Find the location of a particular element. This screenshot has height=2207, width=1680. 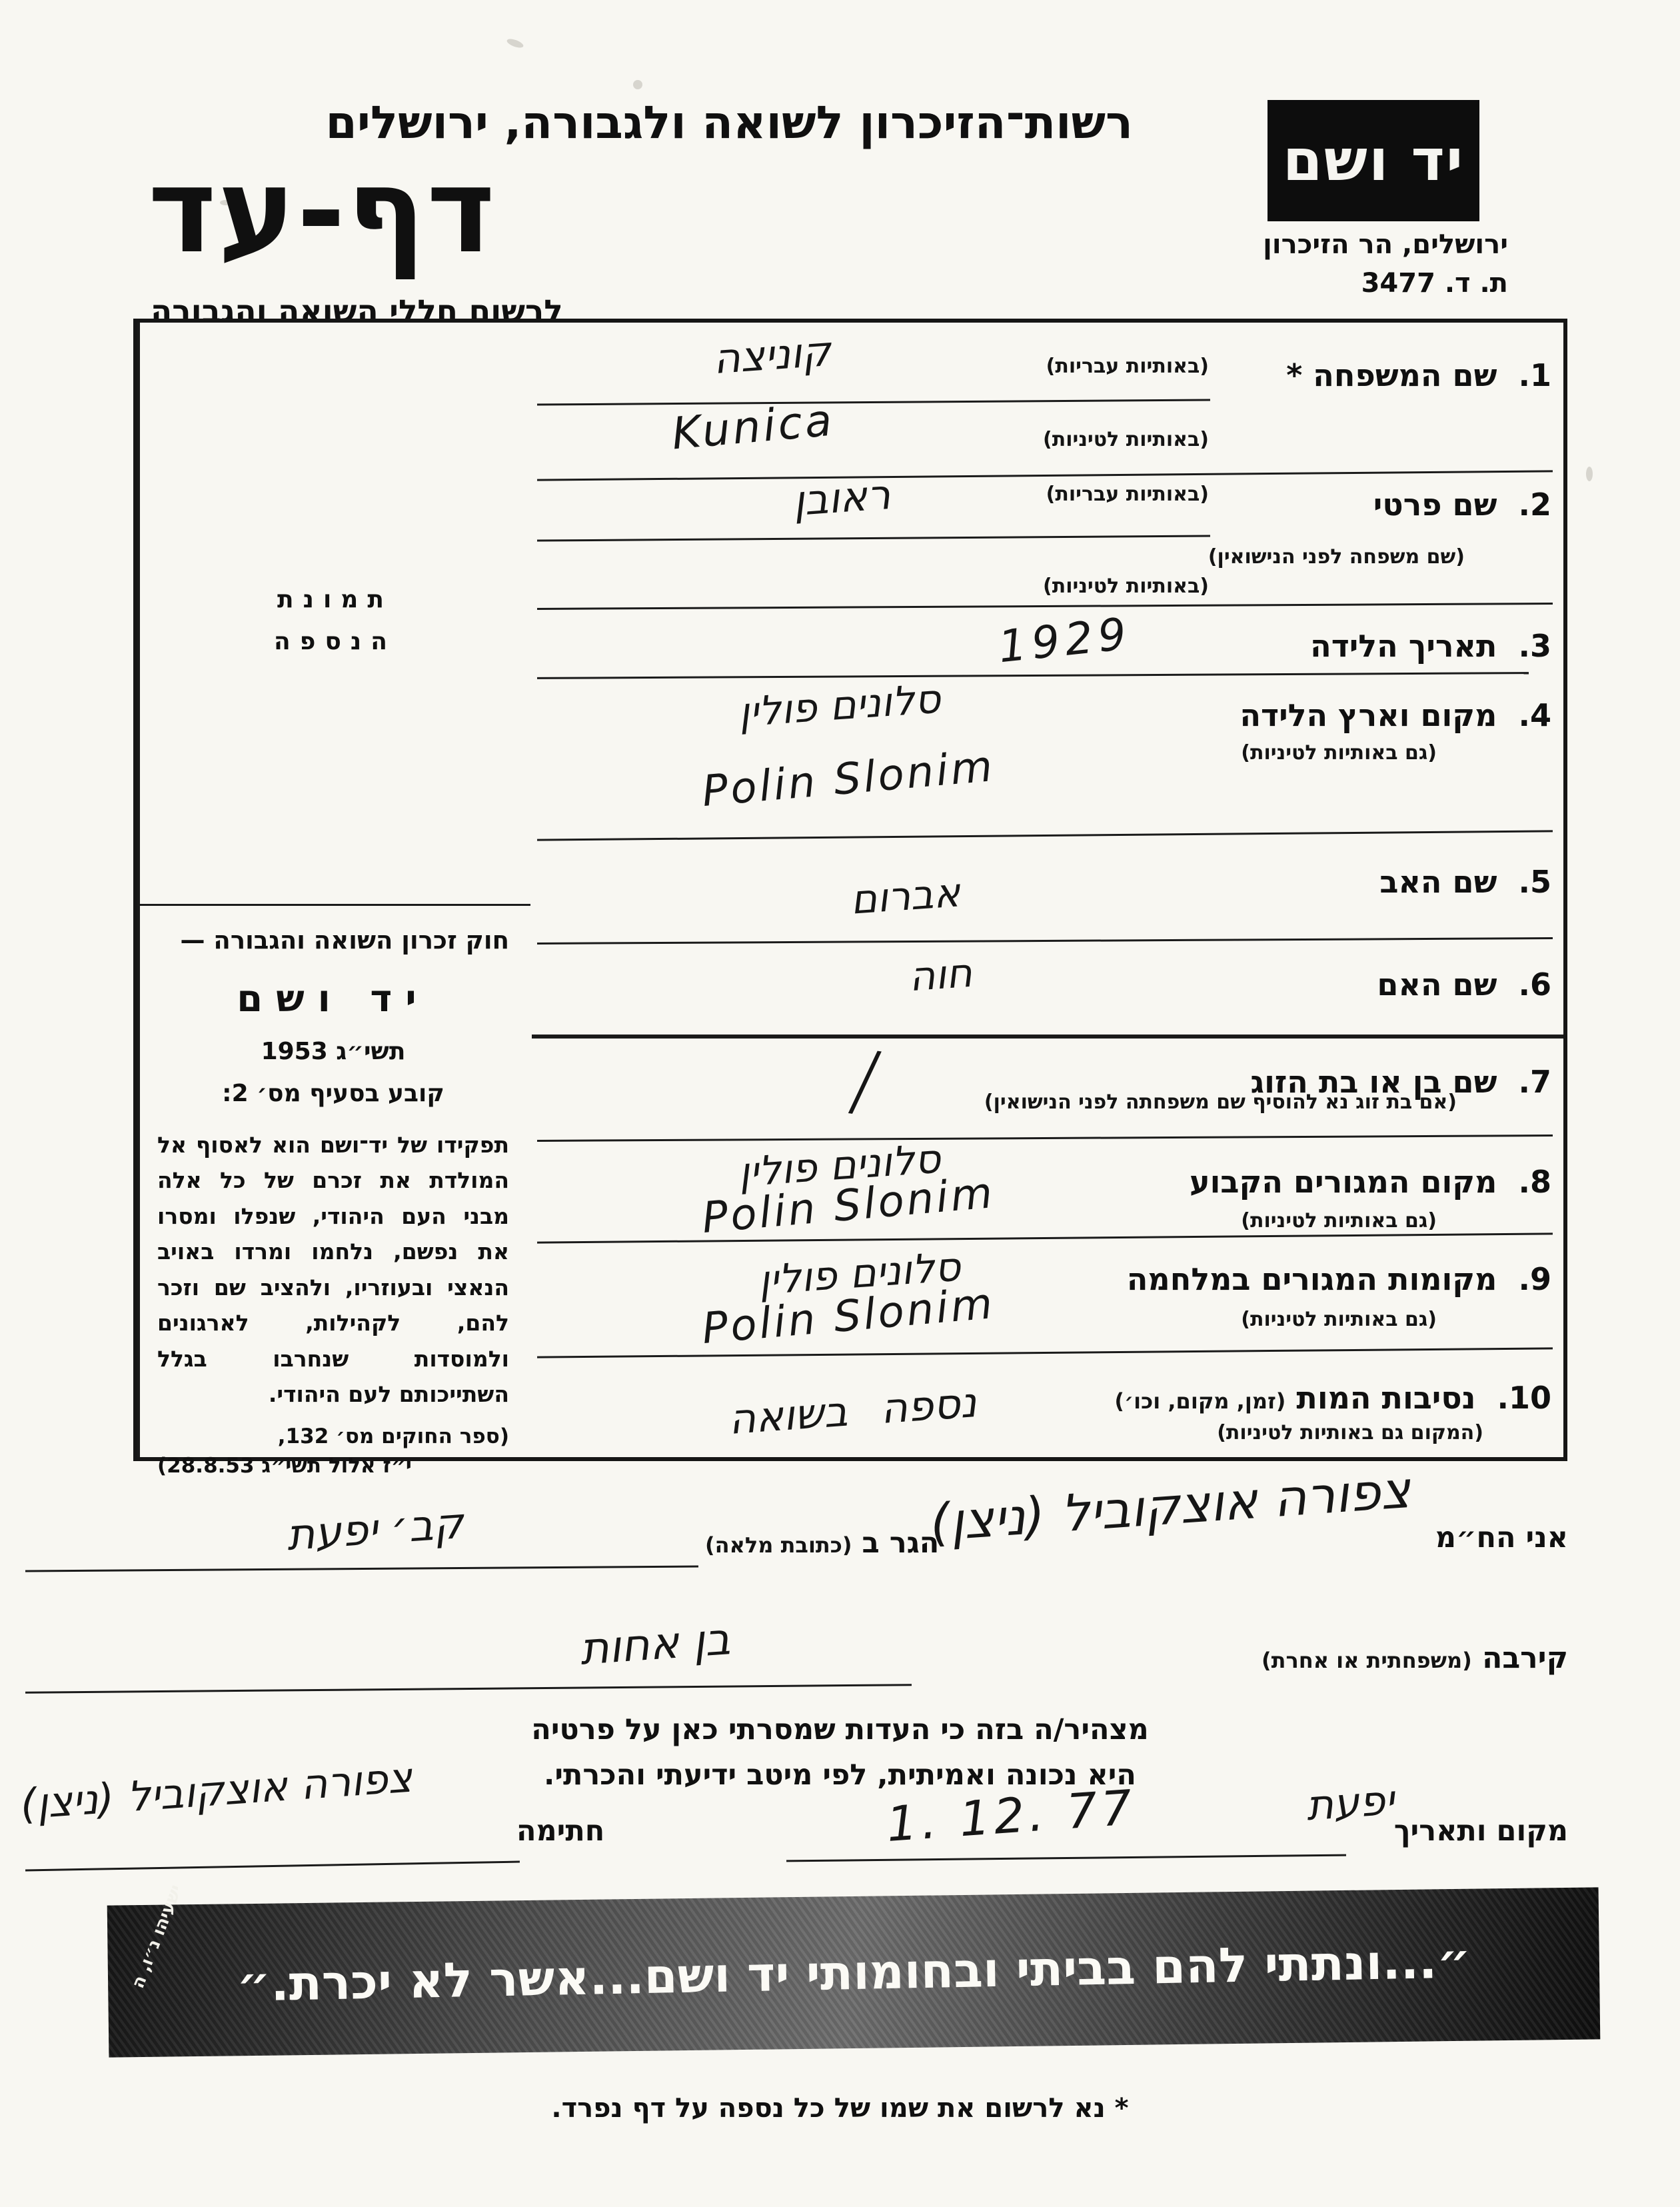

field-7-line is located at coordinates (1045, 1138).